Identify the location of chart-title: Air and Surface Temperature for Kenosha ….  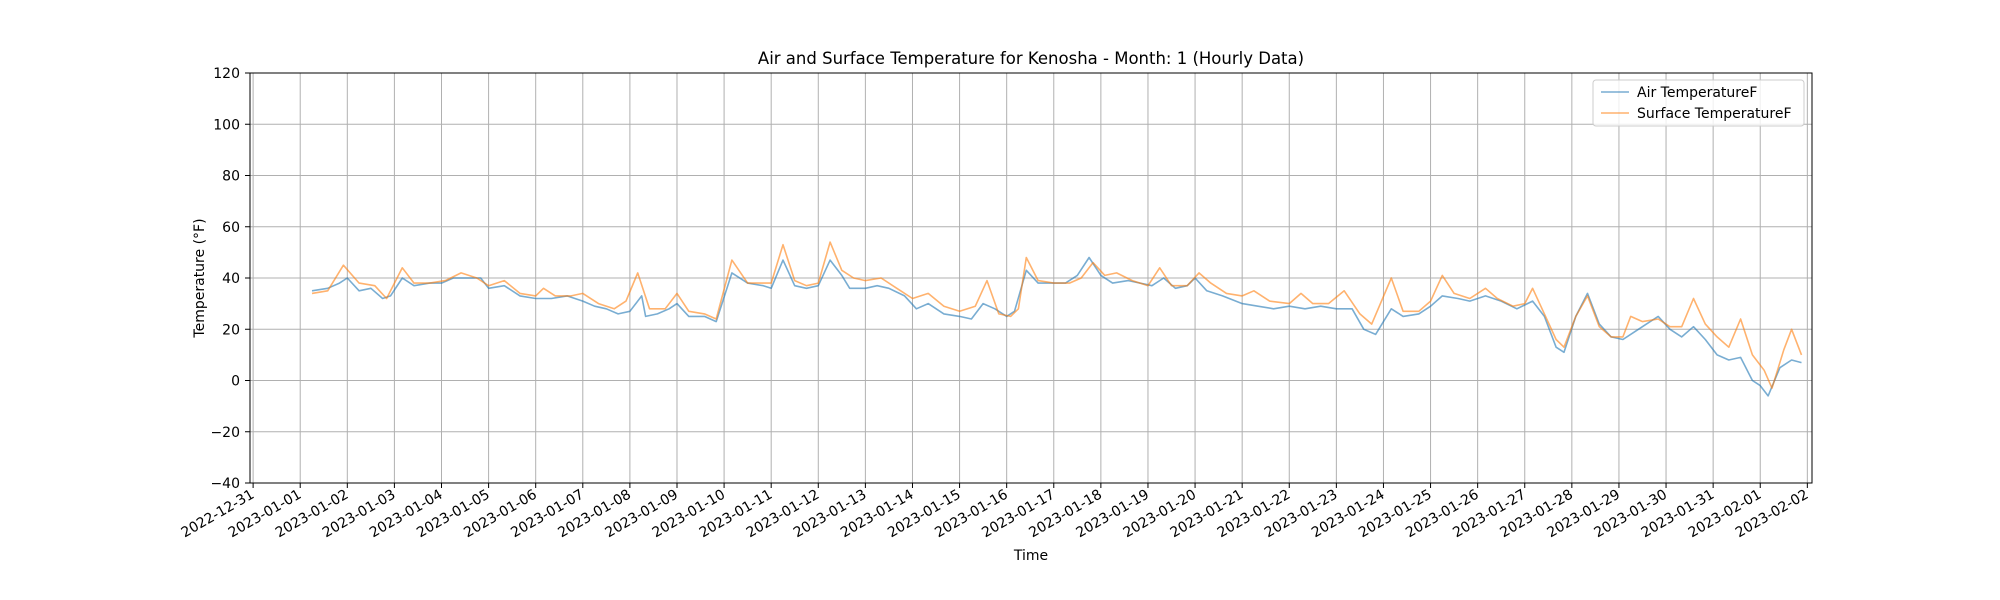
(1031, 58).